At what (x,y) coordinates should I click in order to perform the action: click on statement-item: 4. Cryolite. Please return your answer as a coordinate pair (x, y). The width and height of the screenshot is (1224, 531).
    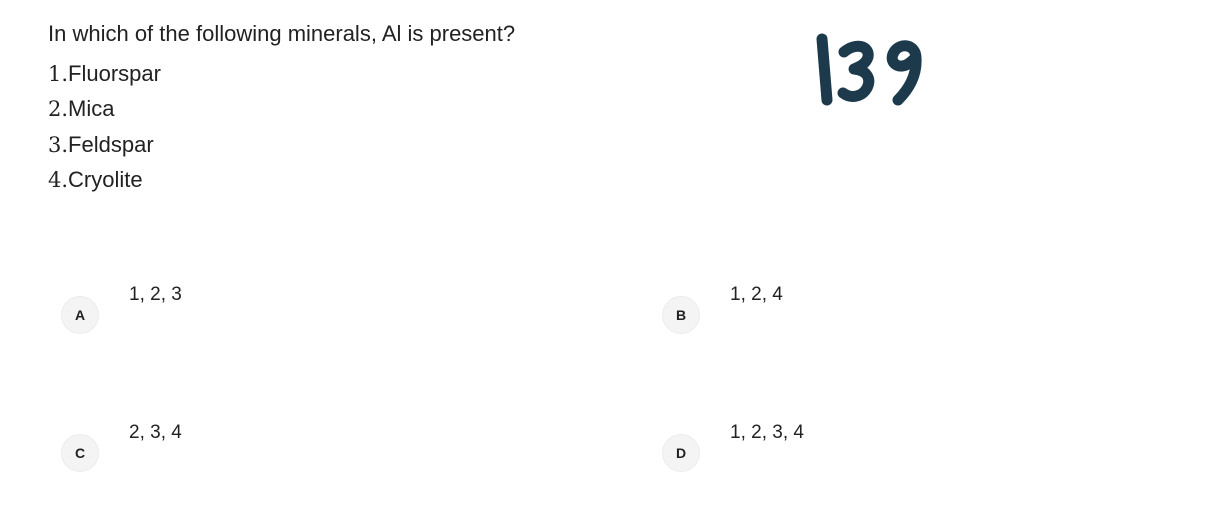
    Looking at the image, I should click on (104, 181).